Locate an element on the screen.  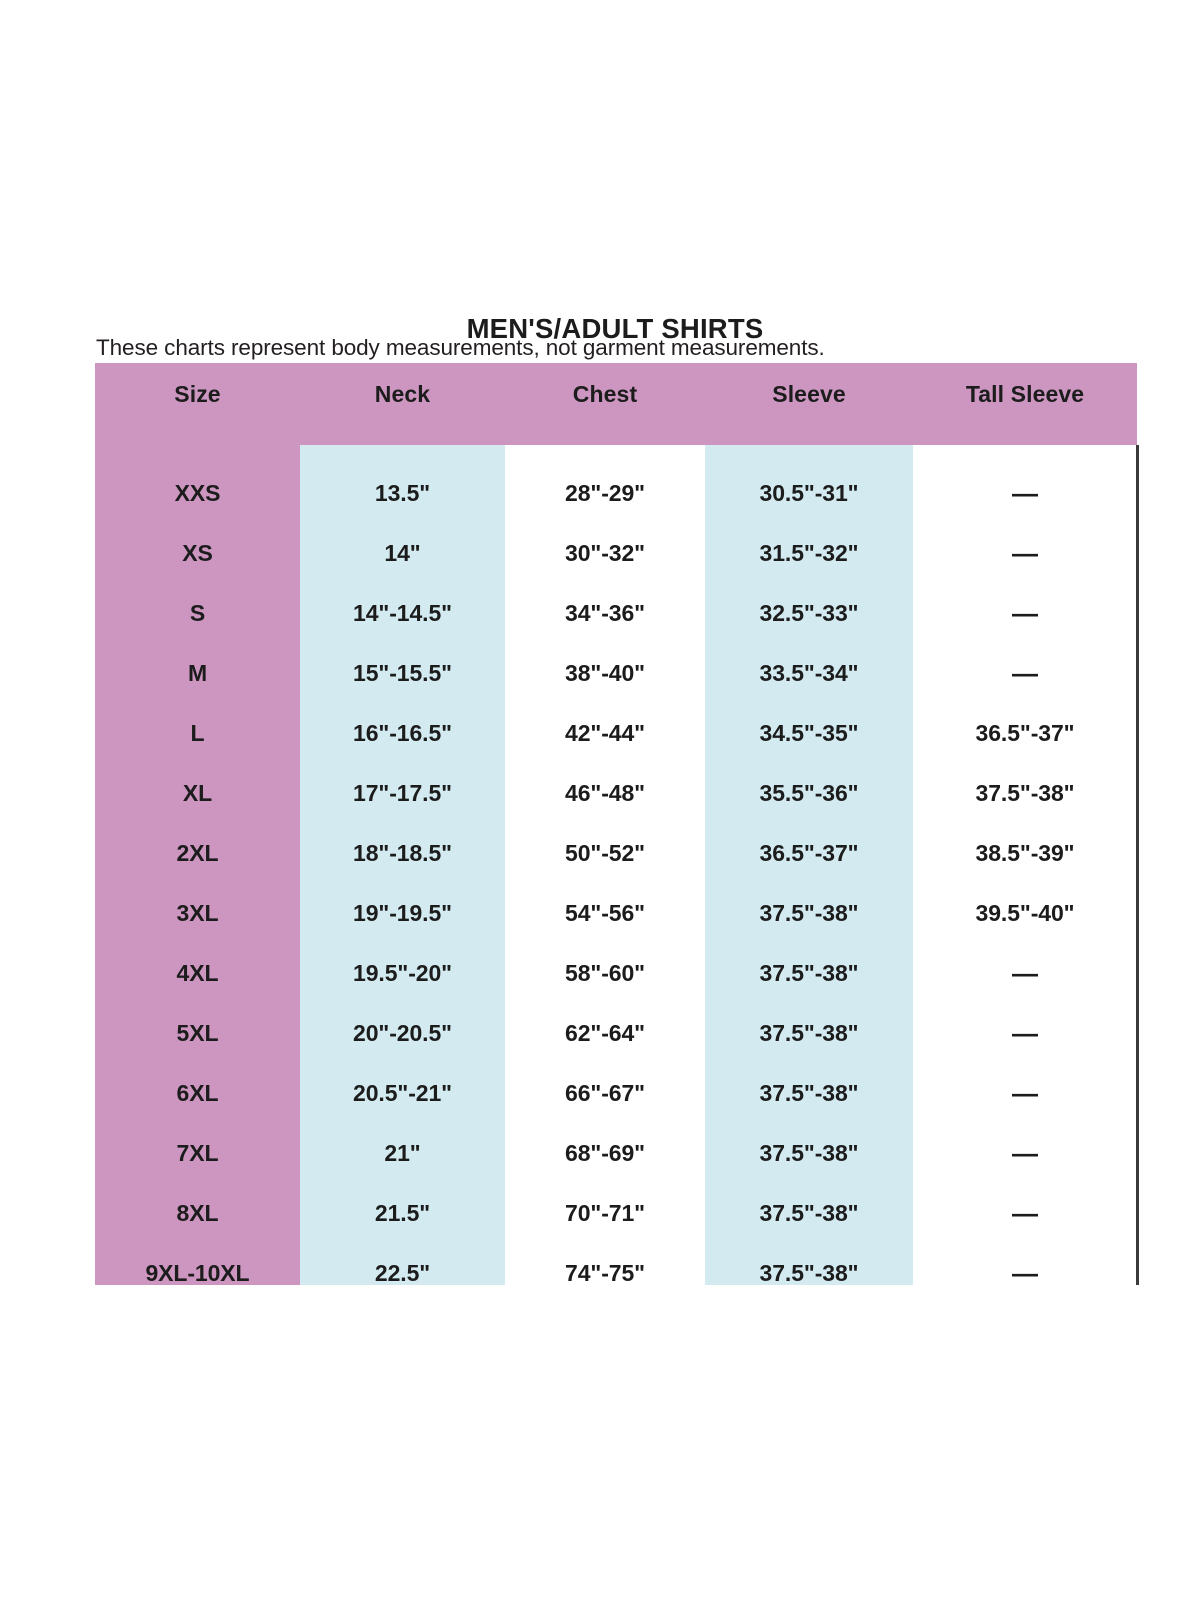
table-row: 4XL 19.5"-20" 58"-60" 37.5"-38" — is located at coordinates (616, 973).